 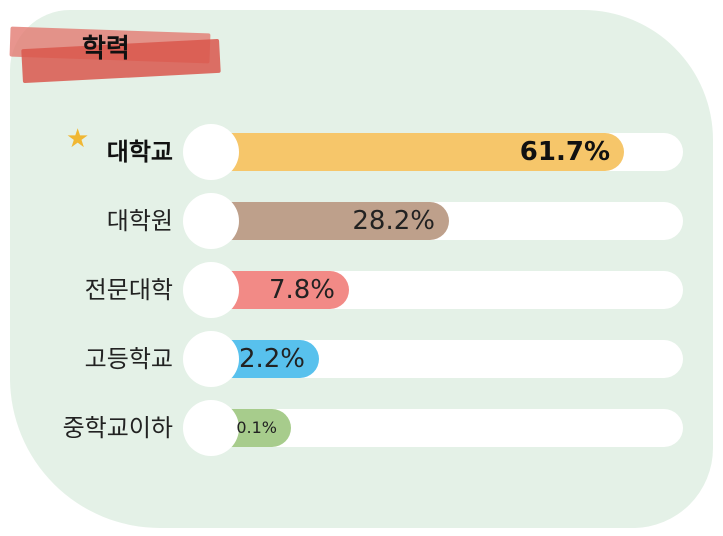 I want to click on star-icon: ★, so click(x=78, y=139).